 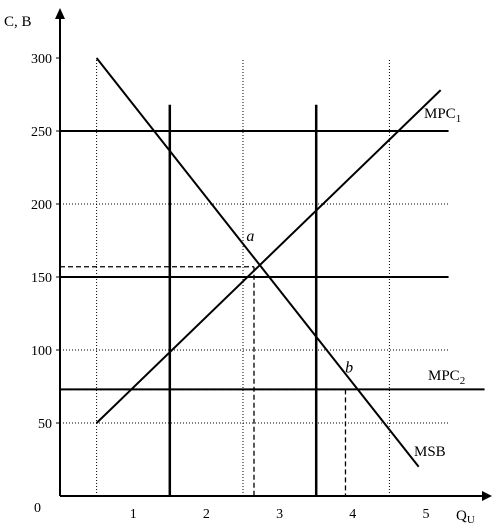 What do you see at coordinates (299, 302) in the screenshot?
I see `point-labels: ab` at bounding box center [299, 302].